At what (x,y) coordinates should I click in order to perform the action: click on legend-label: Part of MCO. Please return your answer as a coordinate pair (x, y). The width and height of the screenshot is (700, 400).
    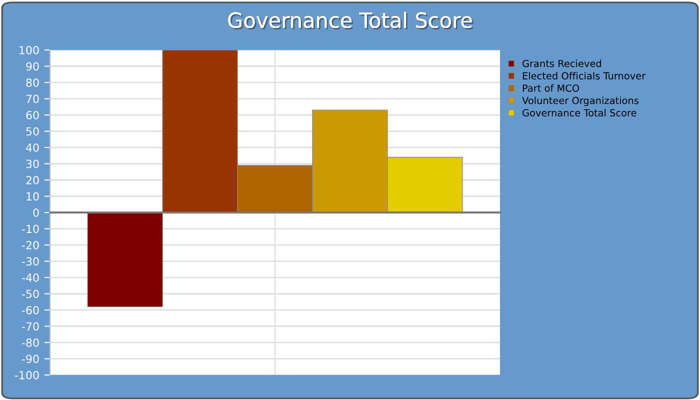
    Looking at the image, I should click on (551, 88).